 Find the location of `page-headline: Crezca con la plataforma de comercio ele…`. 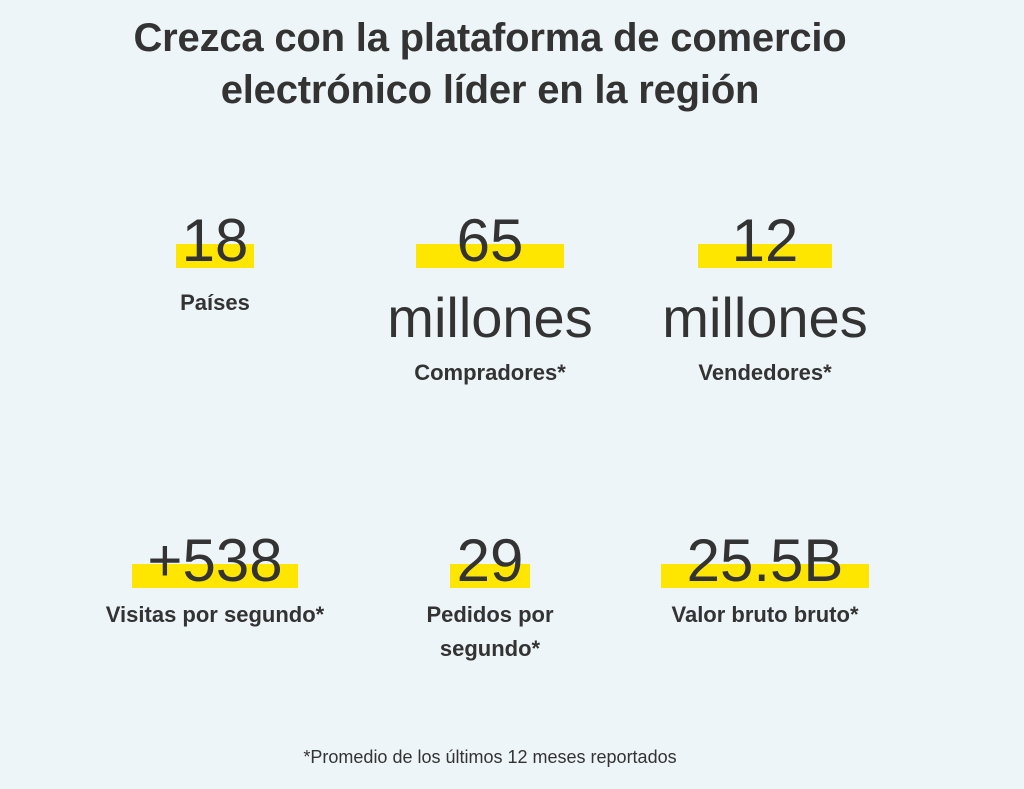

page-headline: Crezca con la plataforma de comercio ele… is located at coordinates (490, 64).